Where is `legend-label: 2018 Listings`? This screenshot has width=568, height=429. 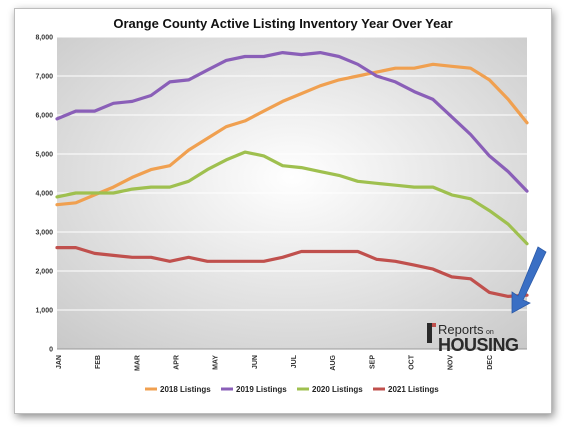 legend-label: 2018 Listings is located at coordinates (185, 389).